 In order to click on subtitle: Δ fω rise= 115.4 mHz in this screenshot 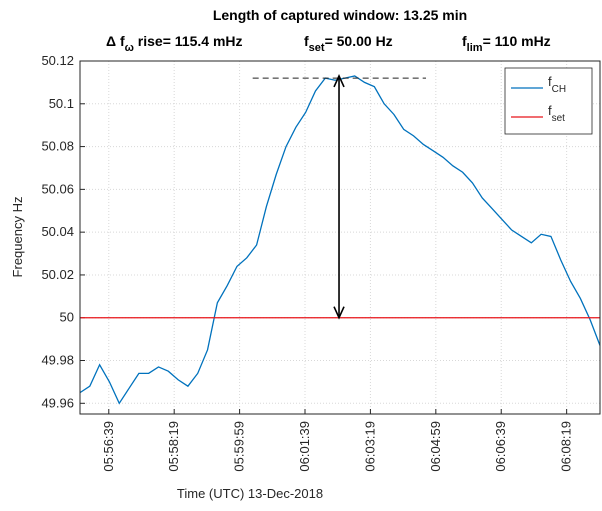, I will do `click(174, 43)`.